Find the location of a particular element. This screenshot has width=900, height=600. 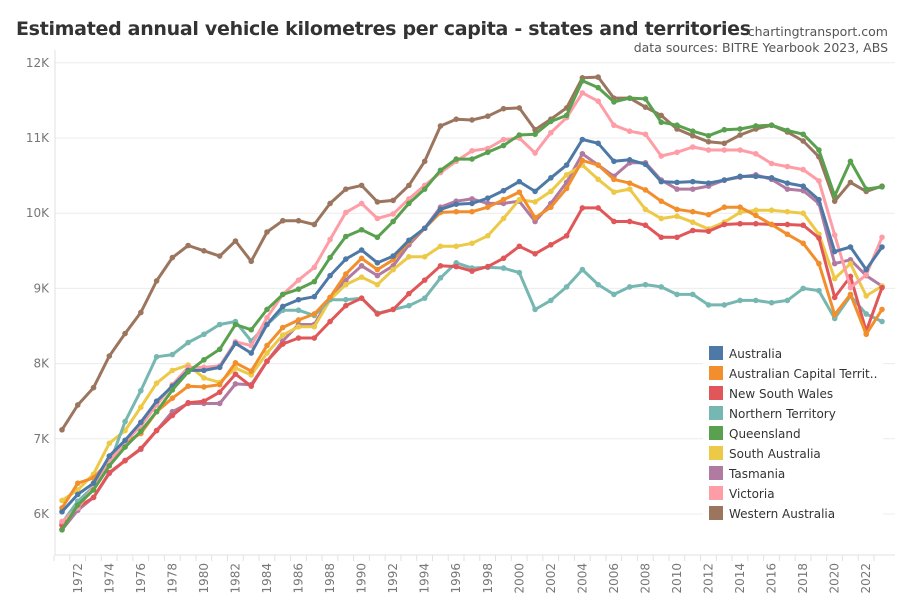

x-tick-label: 2010 is located at coordinates (677, 578).